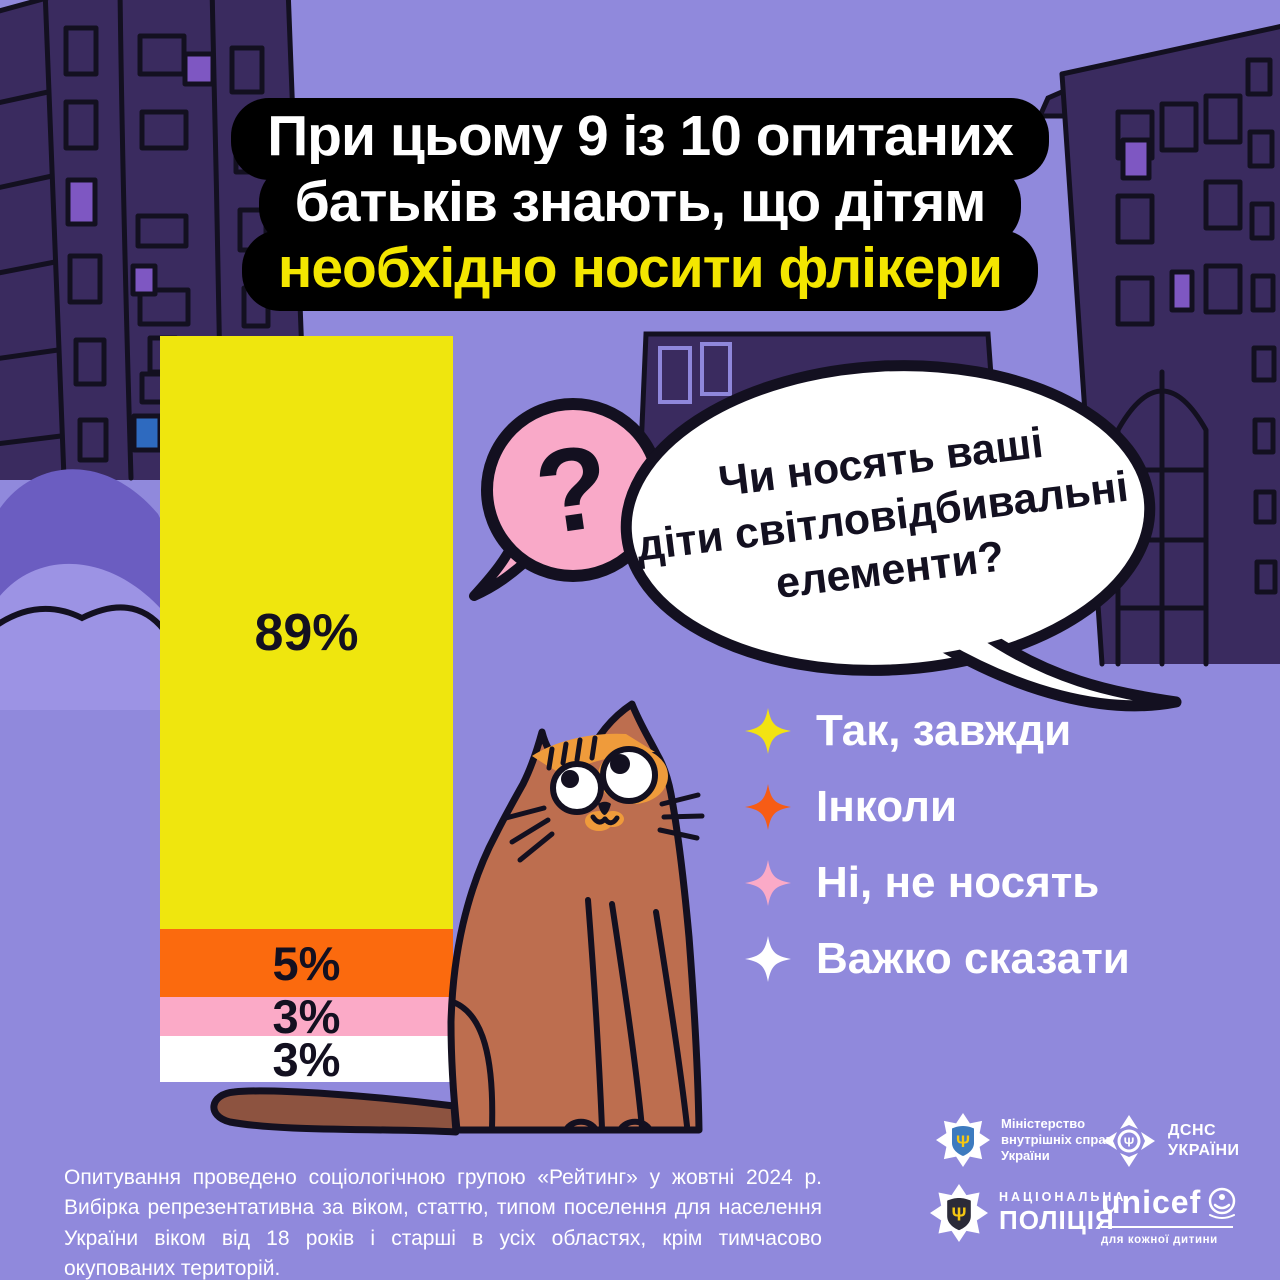 Image resolution: width=1280 pixels, height=1280 pixels. Describe the element at coordinates (629, 775) in the screenshot. I see `cat-eye-right` at that location.